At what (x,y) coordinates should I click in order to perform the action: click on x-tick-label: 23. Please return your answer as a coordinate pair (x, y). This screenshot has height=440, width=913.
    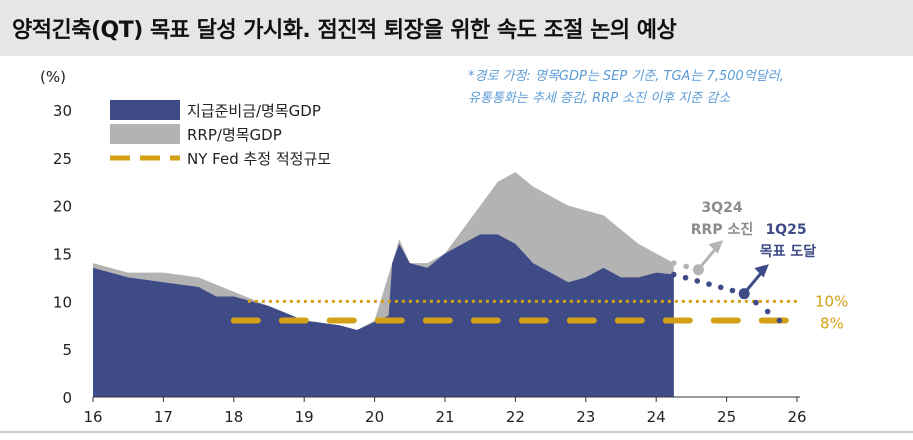
    Looking at the image, I should click on (585, 417).